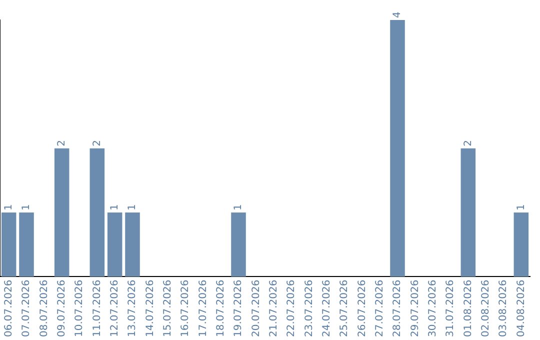 Image resolution: width=540 pixels, height=340 pixels. Describe the element at coordinates (44, 309) in the screenshot. I see `x-tick-label: 08.07.2026` at that location.